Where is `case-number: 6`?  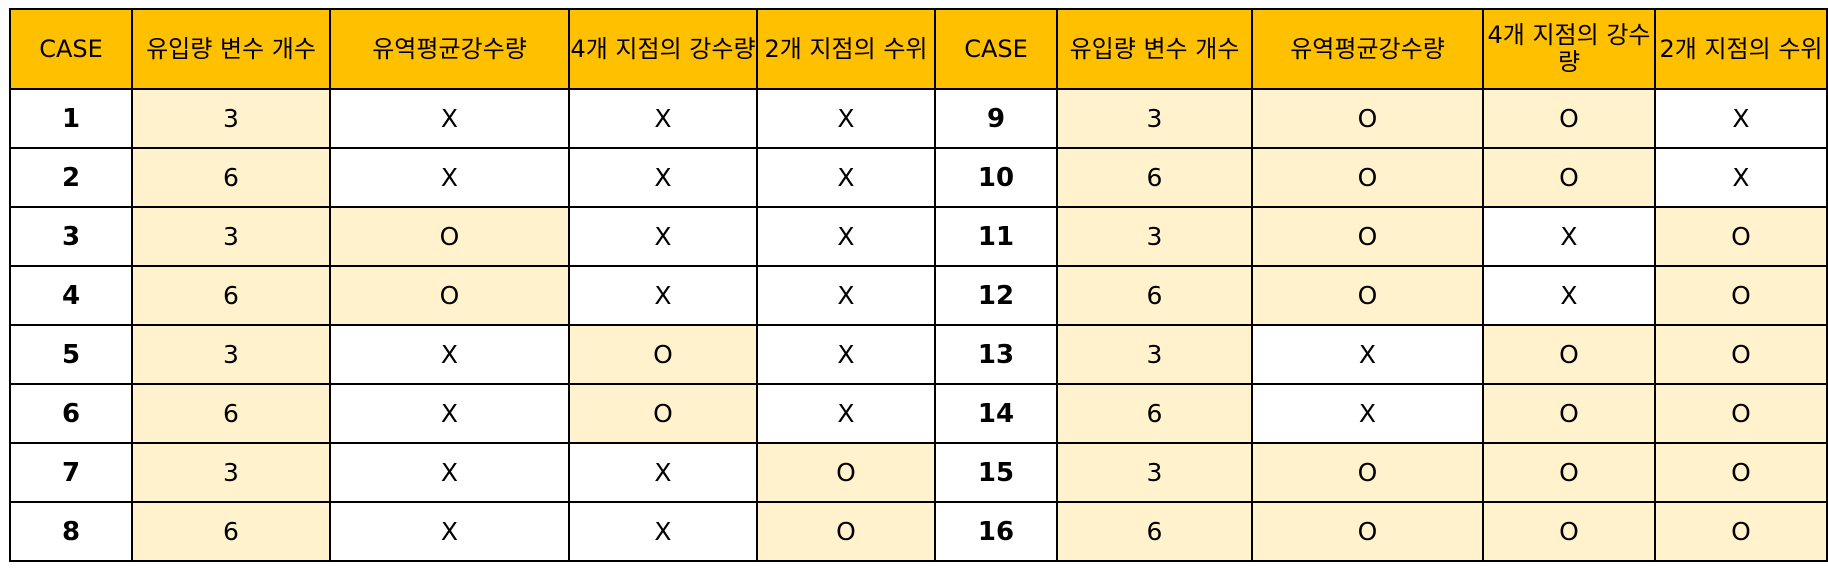
case-number: 6 is located at coordinates (71, 413).